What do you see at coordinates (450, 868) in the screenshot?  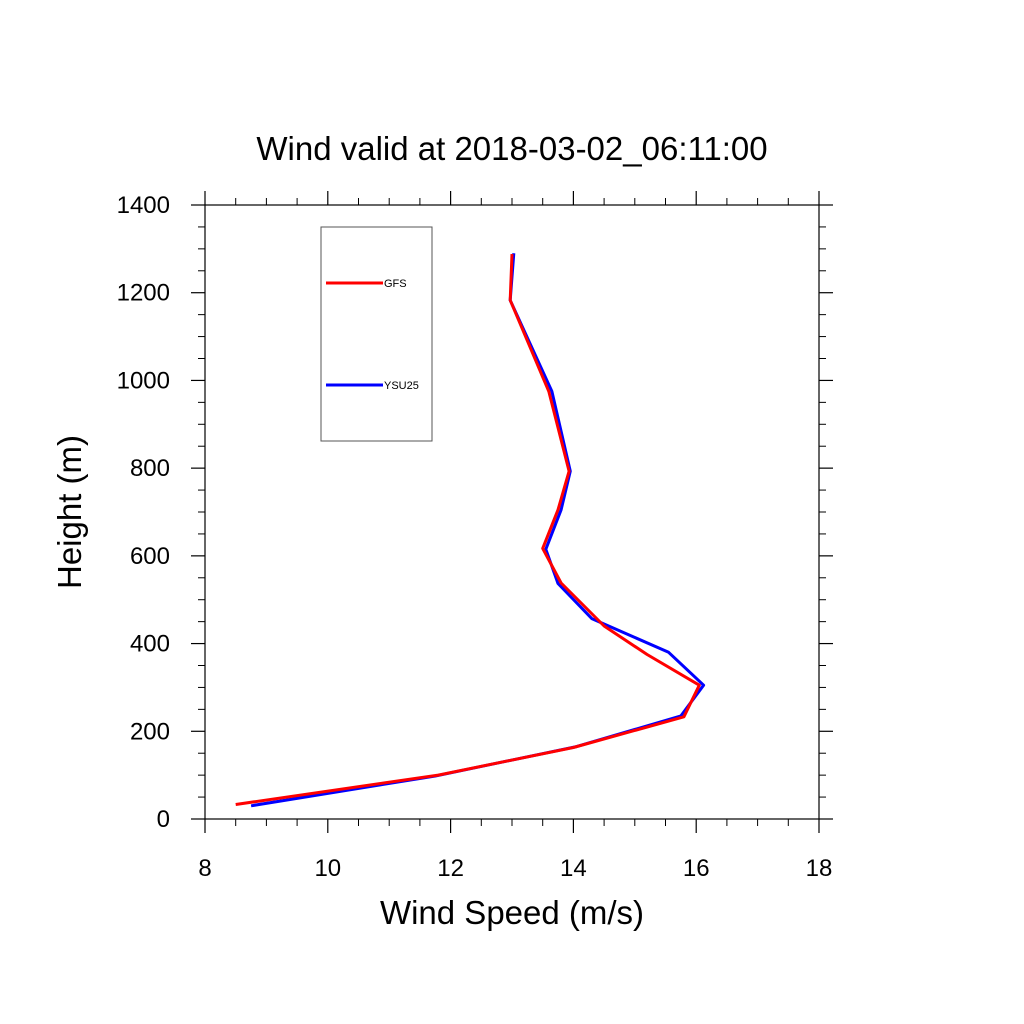 I see `x-tick-label: 12` at bounding box center [450, 868].